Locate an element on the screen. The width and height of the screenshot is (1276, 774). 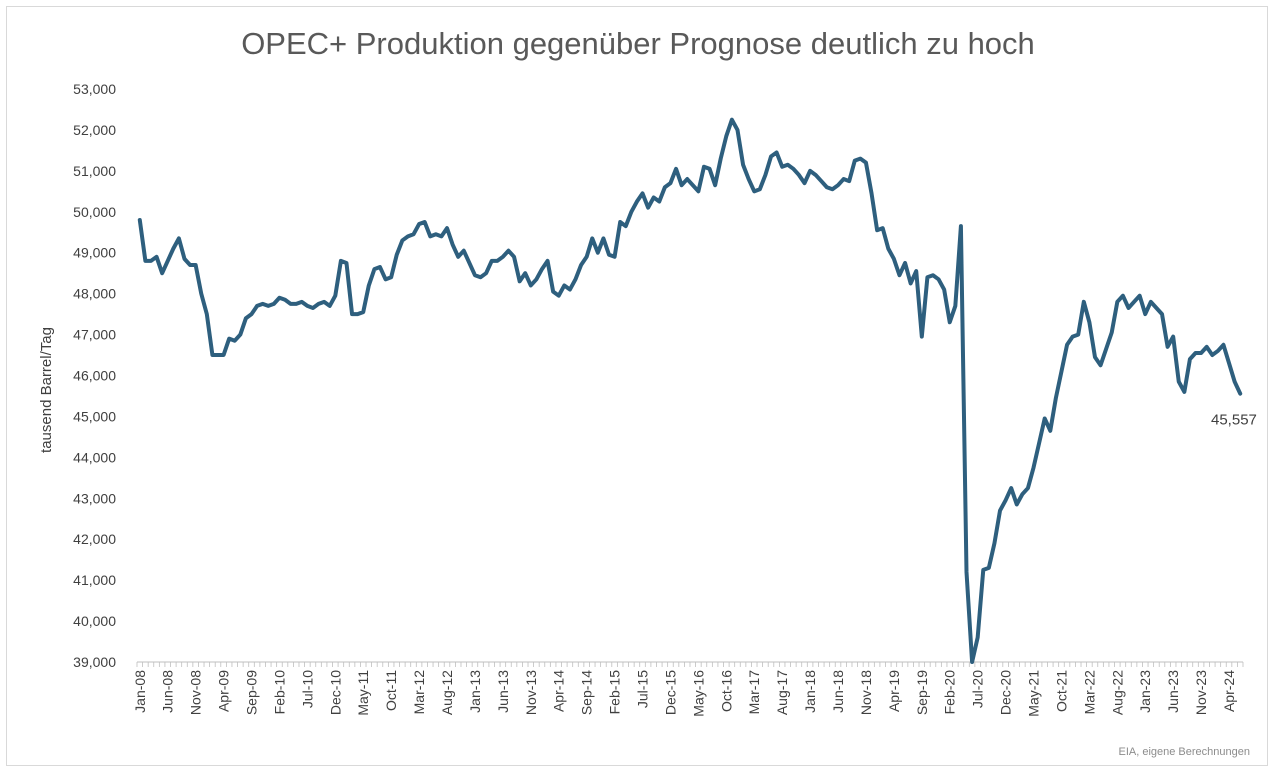
y-tick-label: 51,000 is located at coordinates (94, 171).